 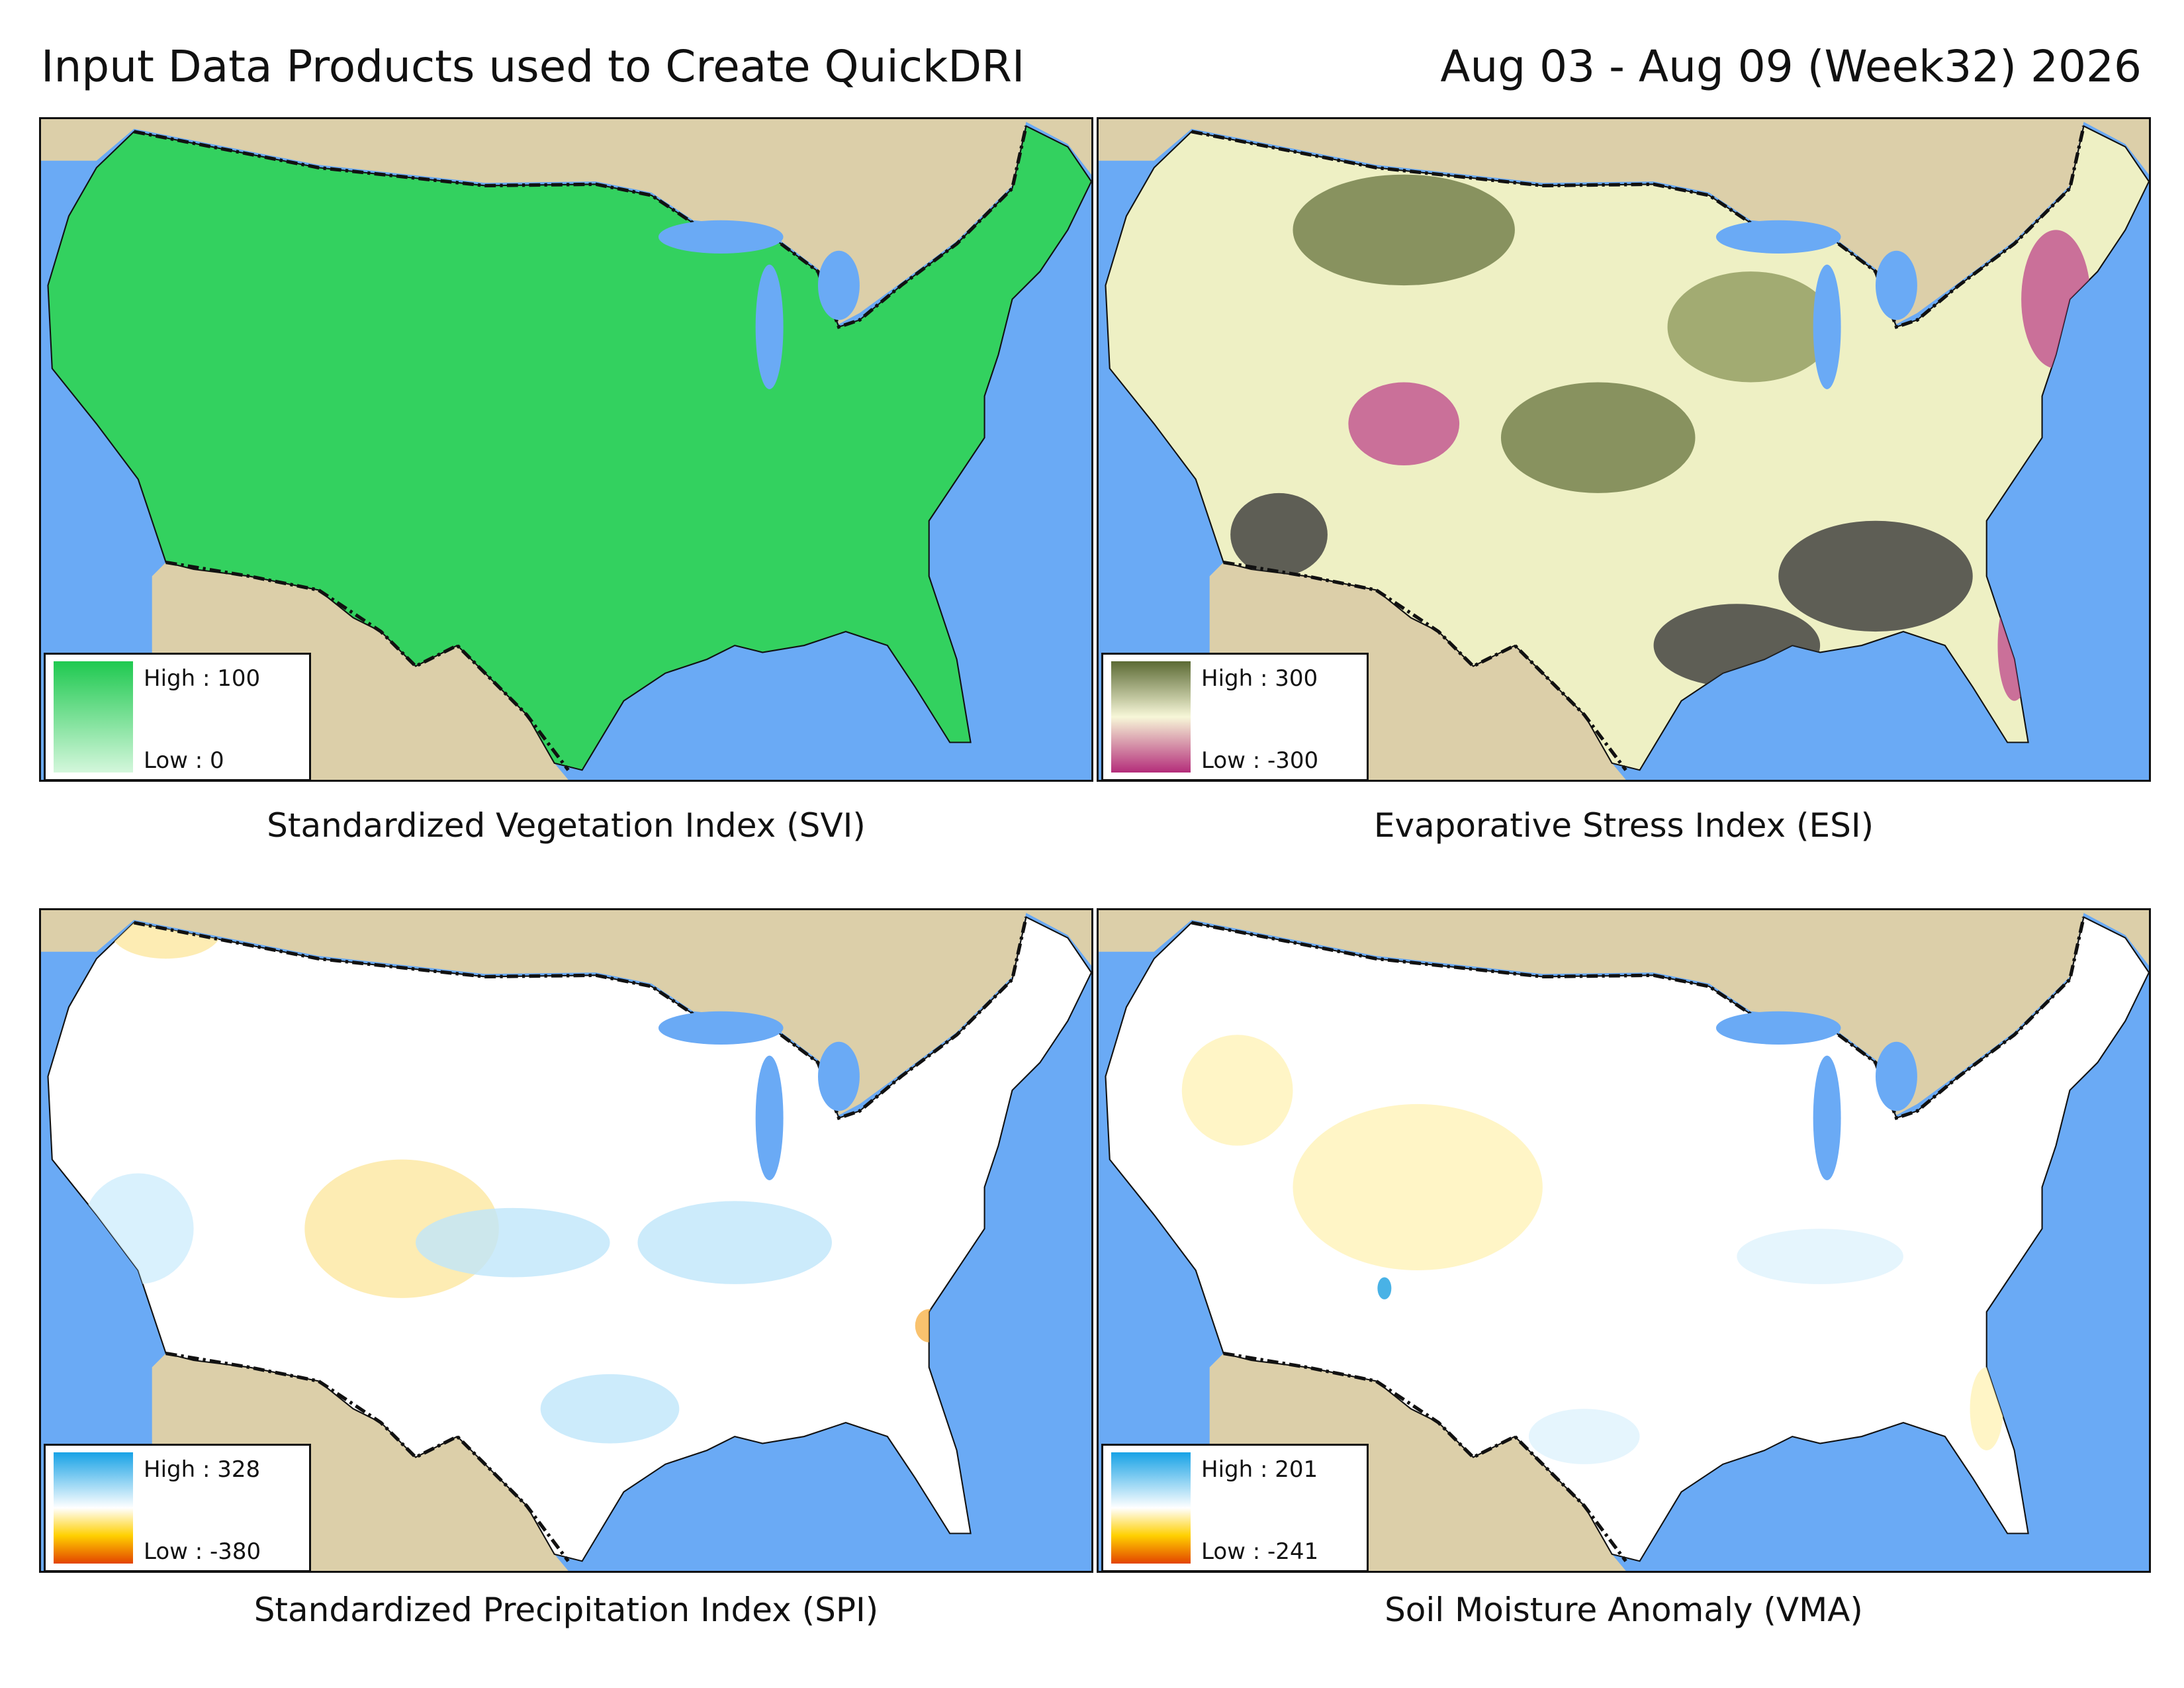 What do you see at coordinates (1260, 1551) in the screenshot?
I see `legend-low: Low : -241` at bounding box center [1260, 1551].